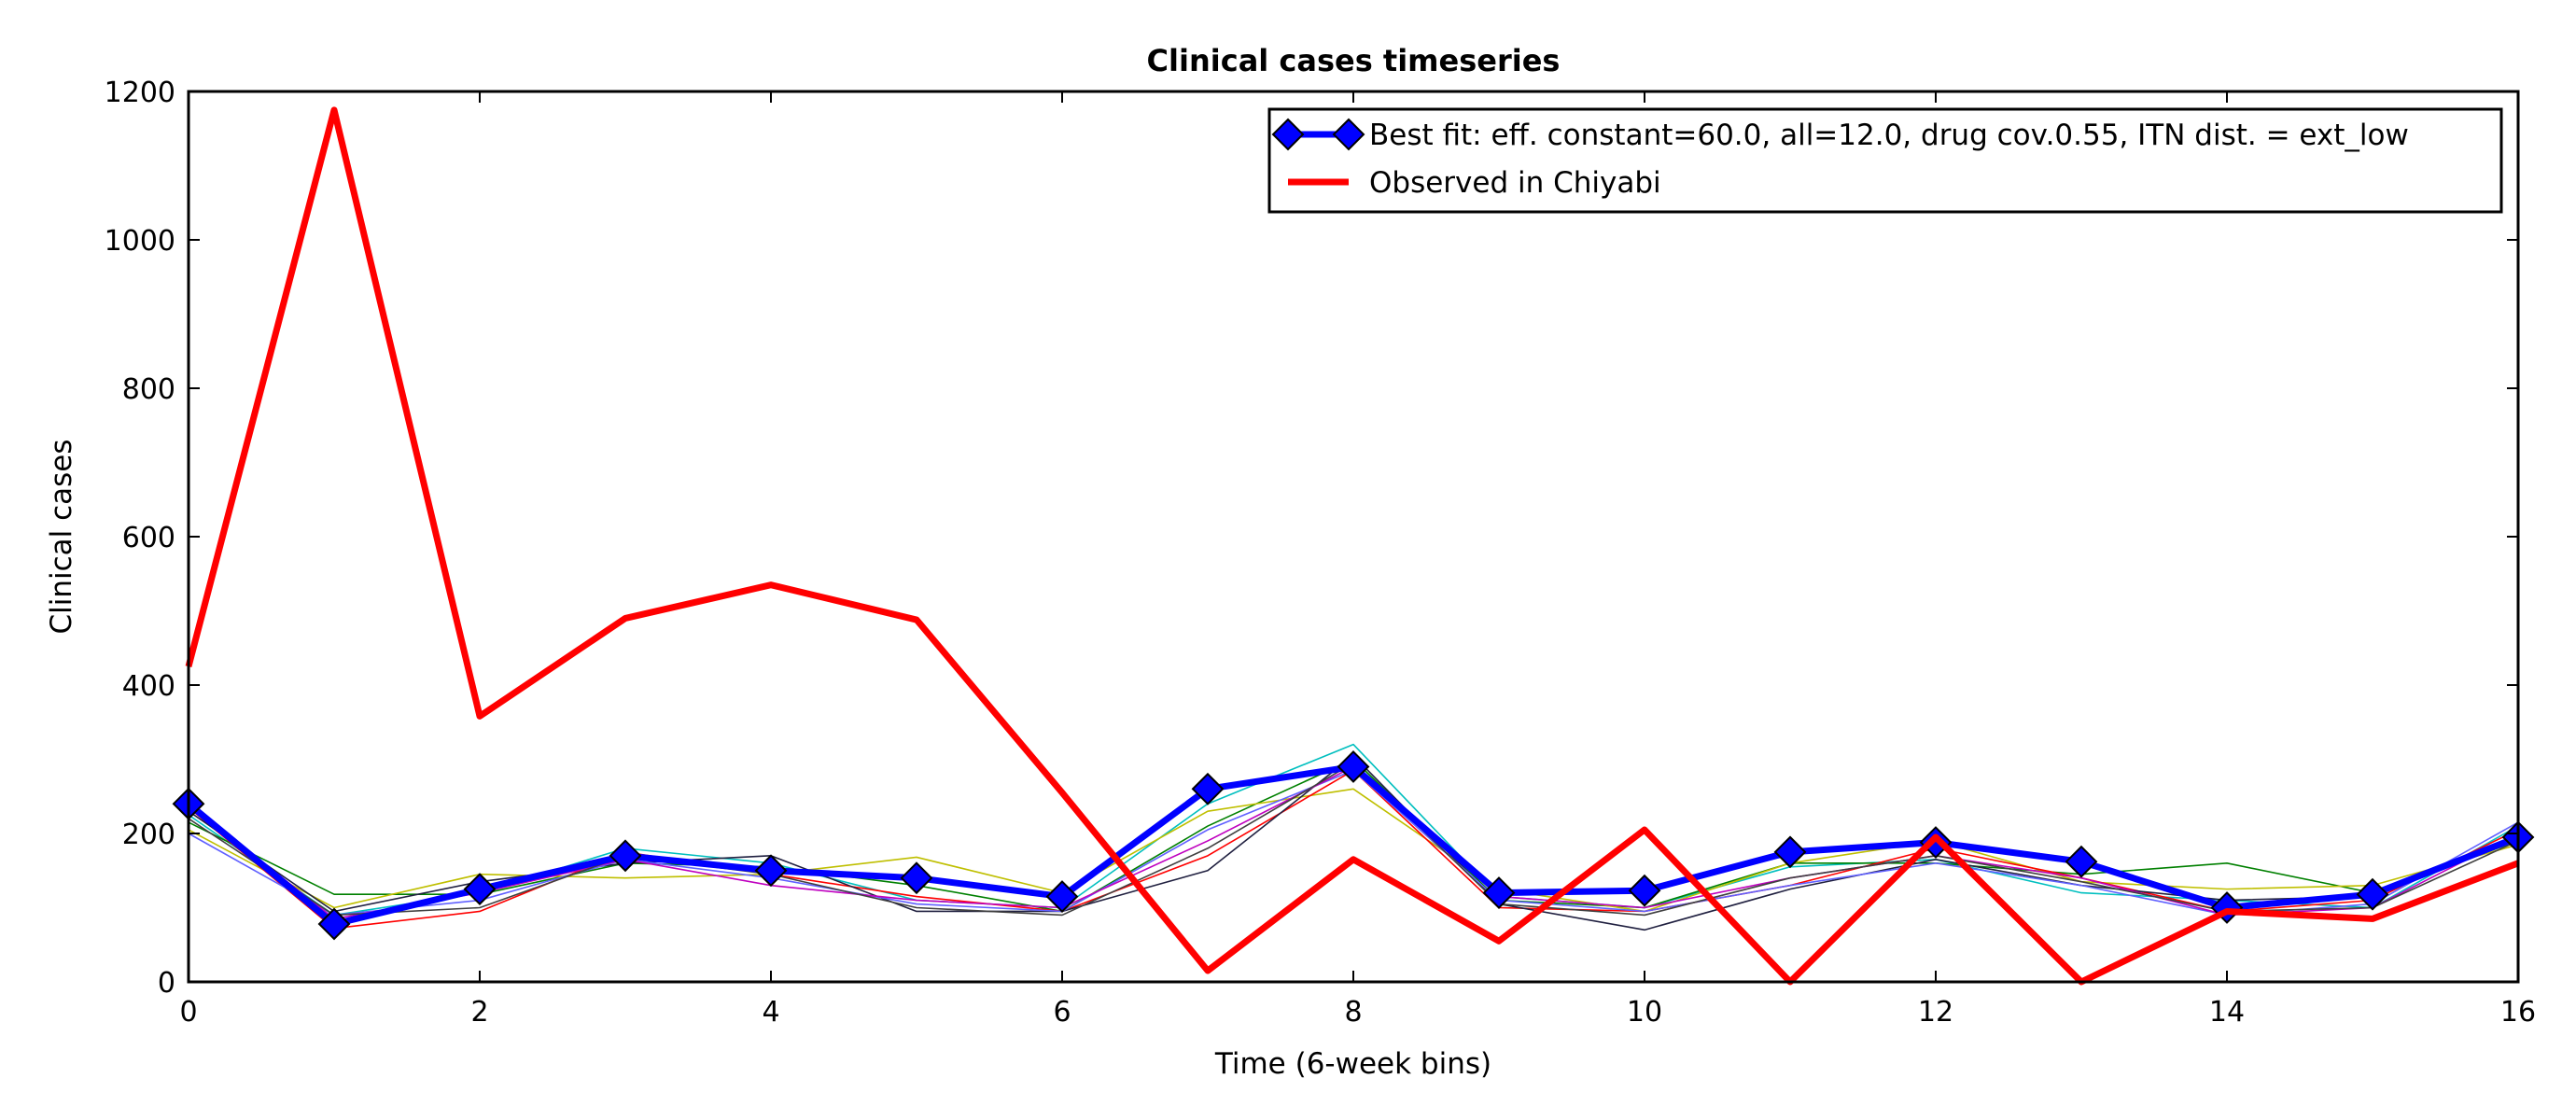 The width and height of the screenshot is (2576, 1120). I want to click on x-tick-label: 4, so click(770, 1012).